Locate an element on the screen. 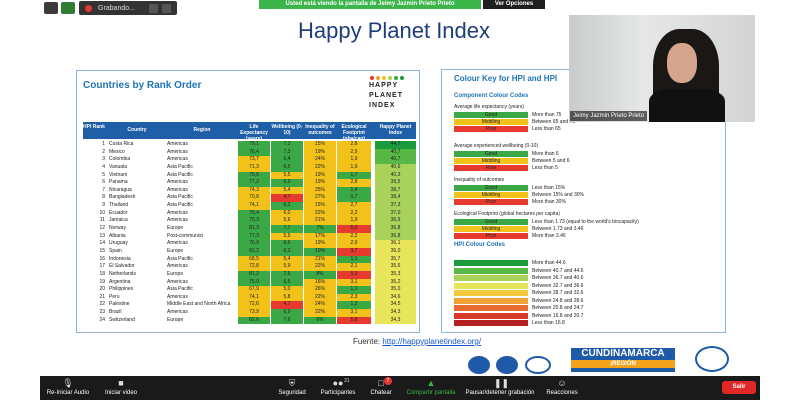 The width and height of the screenshot is (800, 400). reactions-button: ☺ Reacciones is located at coordinates (562, 388).